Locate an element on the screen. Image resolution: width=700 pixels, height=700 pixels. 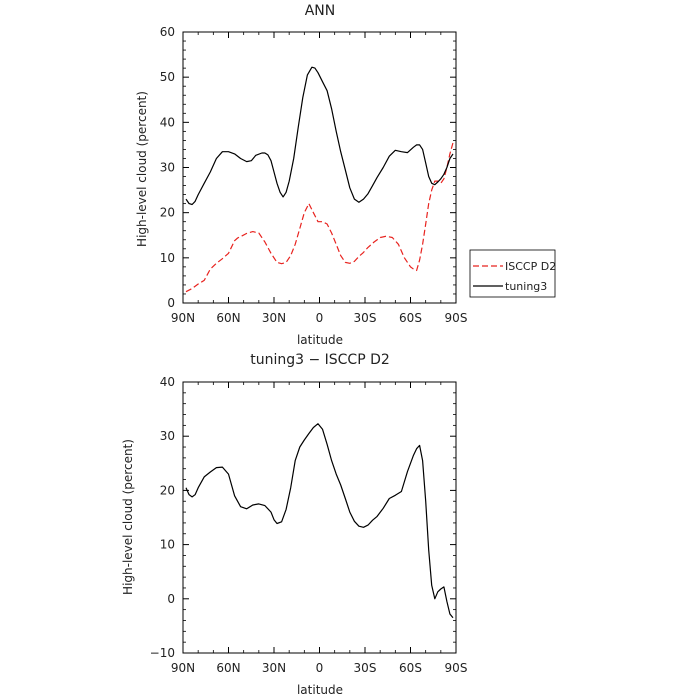
bottom-x-axis-label: latitude is located at coordinates (320, 690).